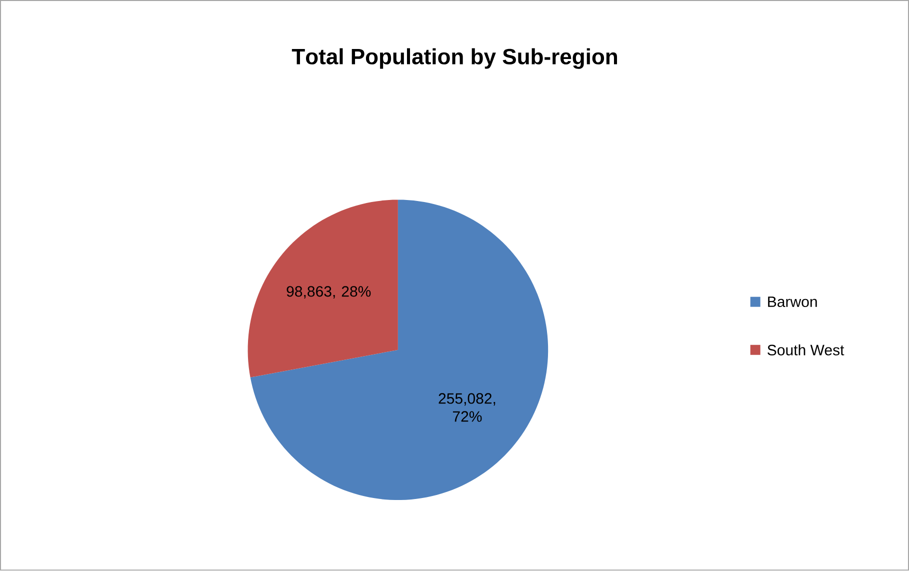 The image size is (909, 571). What do you see at coordinates (455, 59) in the screenshot?
I see `chart-title: Total Population by Sub-region` at bounding box center [455, 59].